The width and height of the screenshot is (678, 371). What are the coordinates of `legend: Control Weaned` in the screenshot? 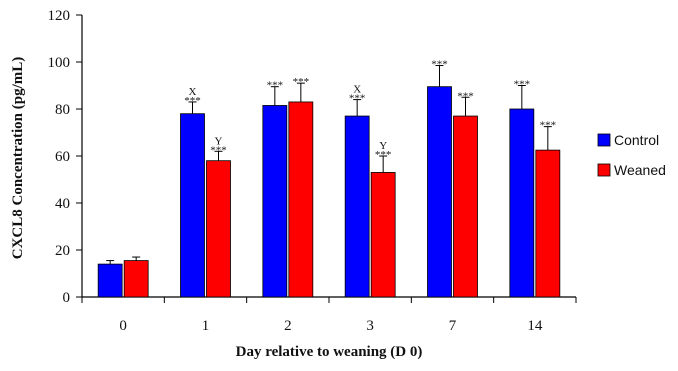 It's located at (631, 155).